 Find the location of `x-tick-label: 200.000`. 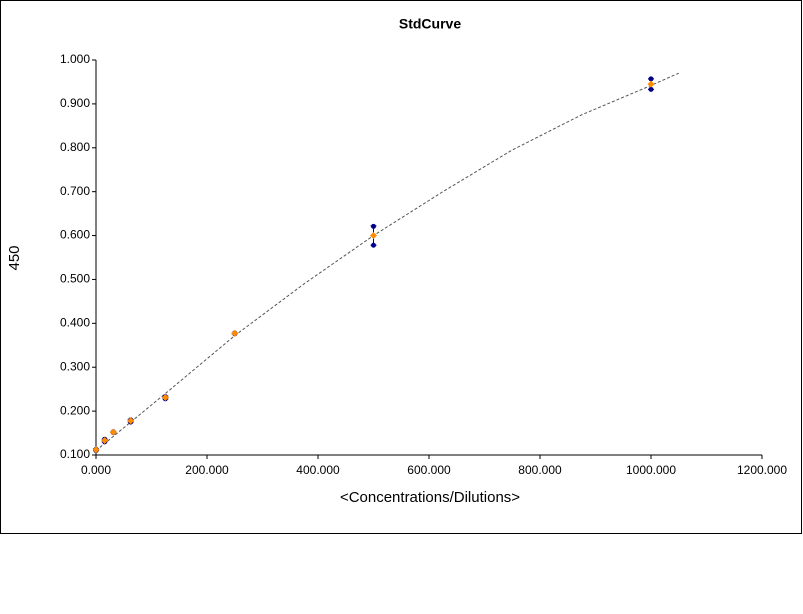

x-tick-label: 200.000 is located at coordinates (207, 470).